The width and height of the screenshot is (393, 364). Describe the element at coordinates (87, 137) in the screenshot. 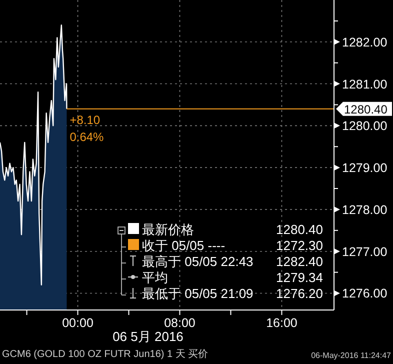

I see `annotation: 0.64%` at that location.